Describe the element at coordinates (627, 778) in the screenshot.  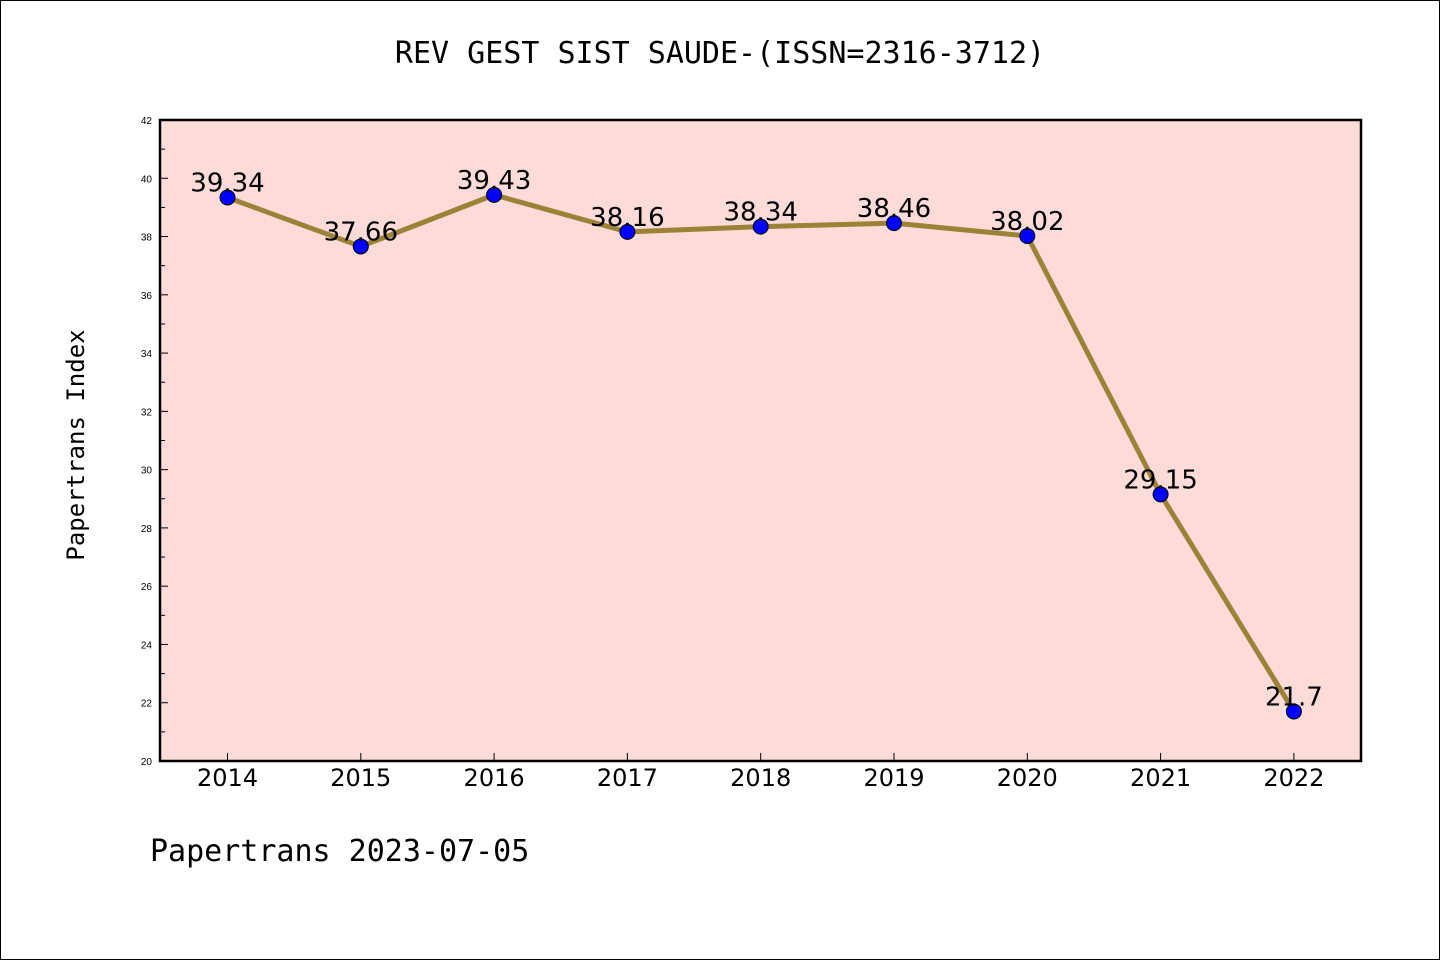
I see `x-tick-label: 2017` at that location.